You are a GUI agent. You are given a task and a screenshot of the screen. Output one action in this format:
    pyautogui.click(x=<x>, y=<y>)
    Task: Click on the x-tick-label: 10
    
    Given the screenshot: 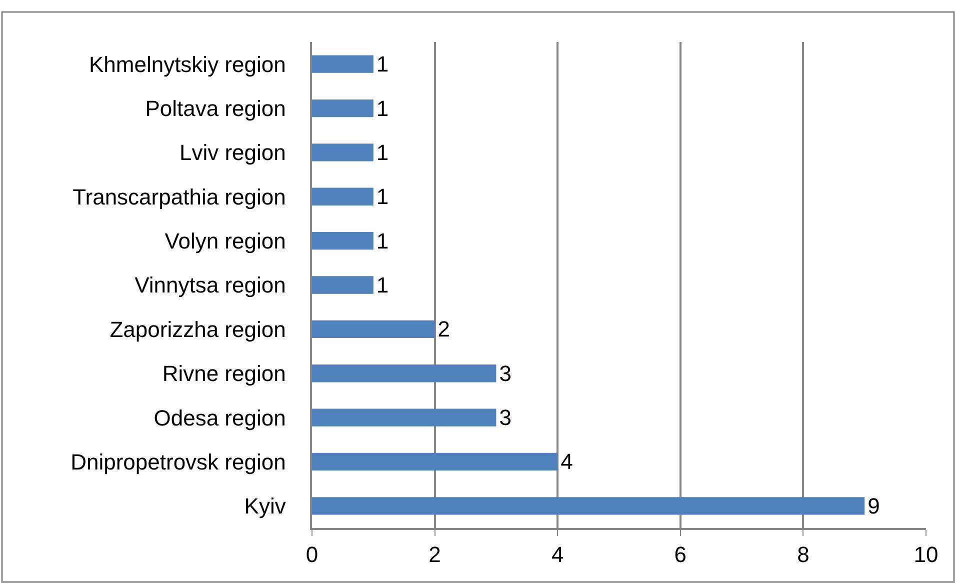 What is the action you would take?
    pyautogui.click(x=926, y=555)
    